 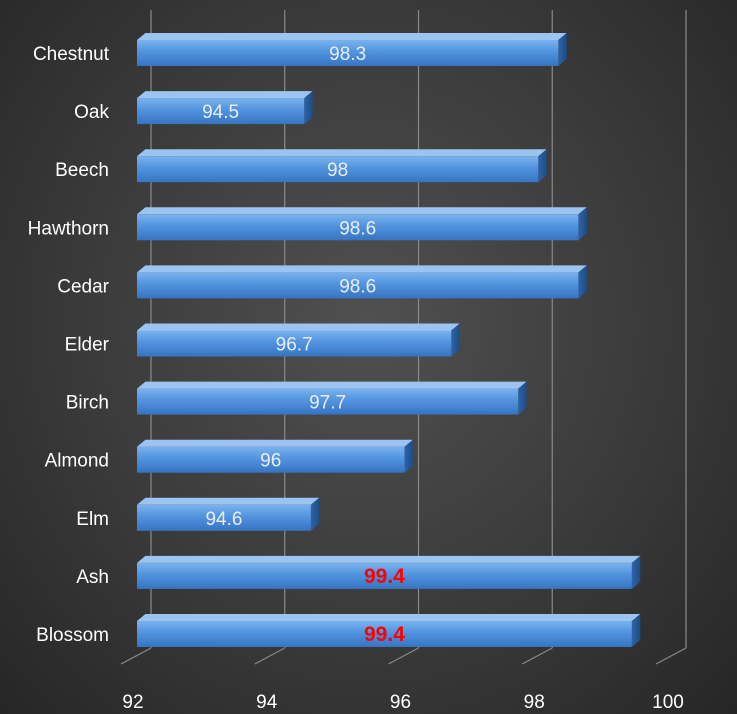 I want to click on bar-side-elm, so click(x=315, y=514).